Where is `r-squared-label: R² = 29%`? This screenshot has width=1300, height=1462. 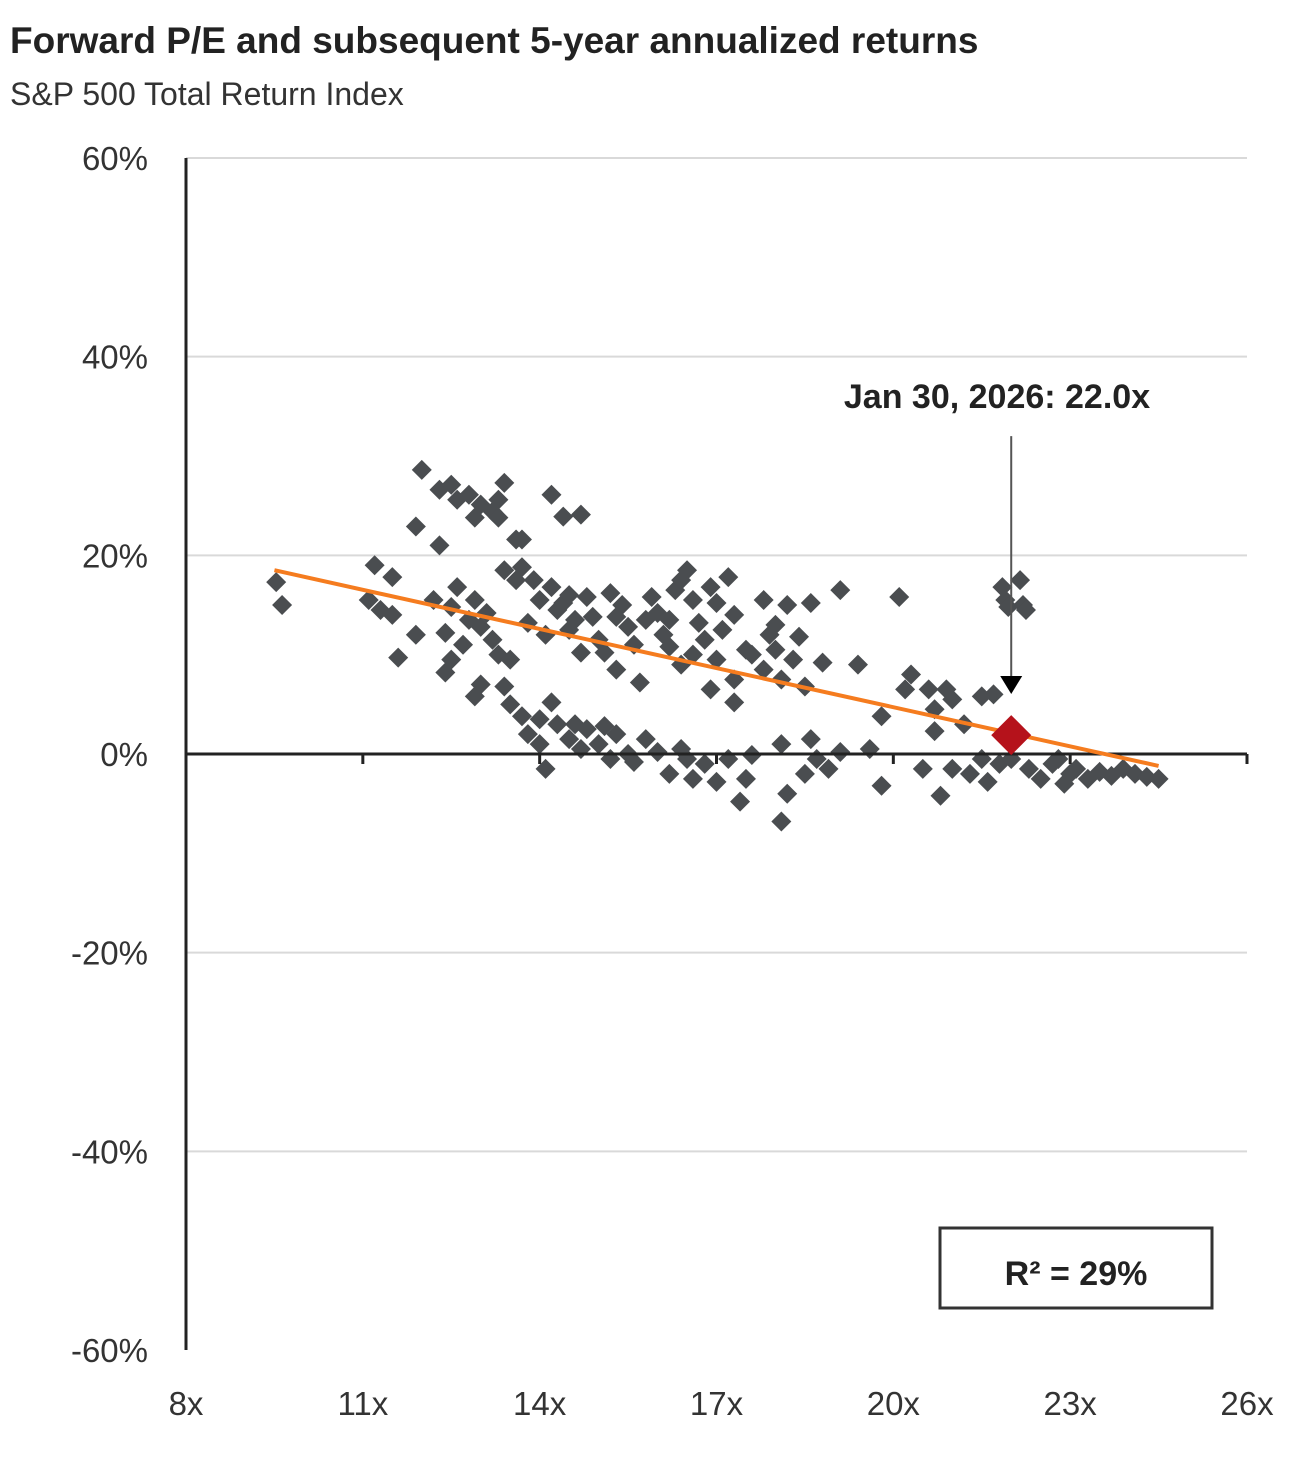
r-squared-label: R² = 29% is located at coordinates (1076, 1274).